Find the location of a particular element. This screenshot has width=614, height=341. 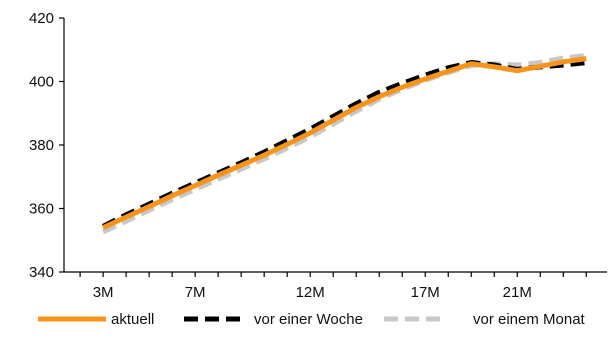

x-tick-label: 17M is located at coordinates (425, 292).